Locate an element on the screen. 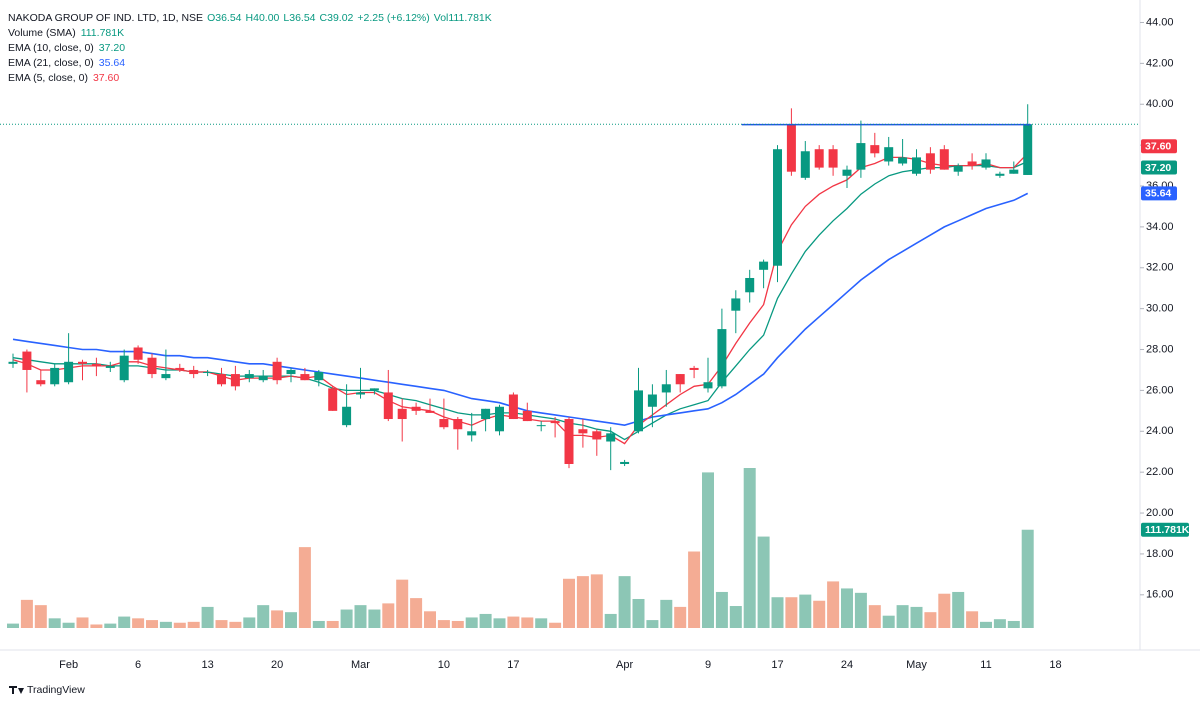  brand-name: TradingView is located at coordinates (56, 690).